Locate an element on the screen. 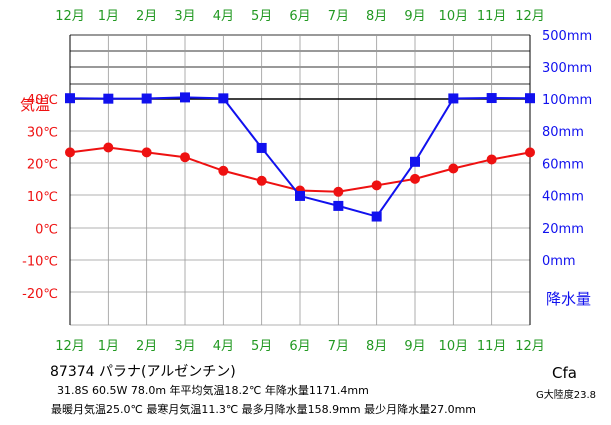 The height and width of the screenshot is (425, 611). temperature-tick-label: 40℃ is located at coordinates (42, 100).